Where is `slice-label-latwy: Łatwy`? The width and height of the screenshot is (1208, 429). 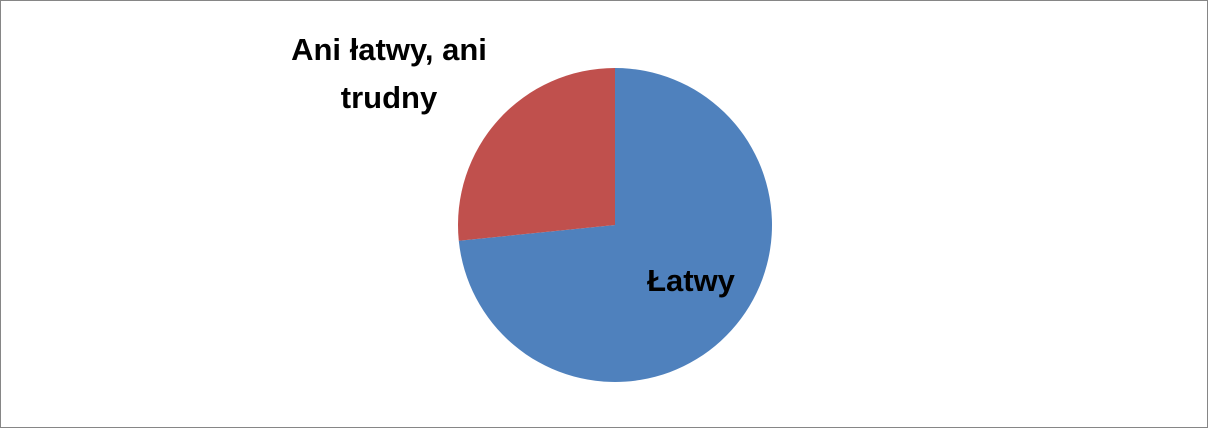
slice-label-latwy: Łatwy is located at coordinates (691, 280).